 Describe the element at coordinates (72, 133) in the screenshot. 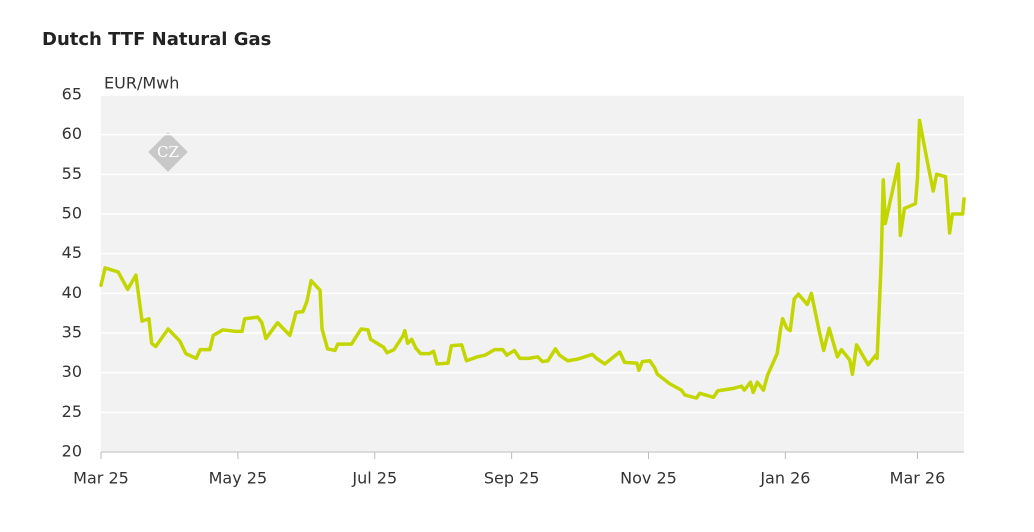

I see `y-tick-label: 60` at that location.